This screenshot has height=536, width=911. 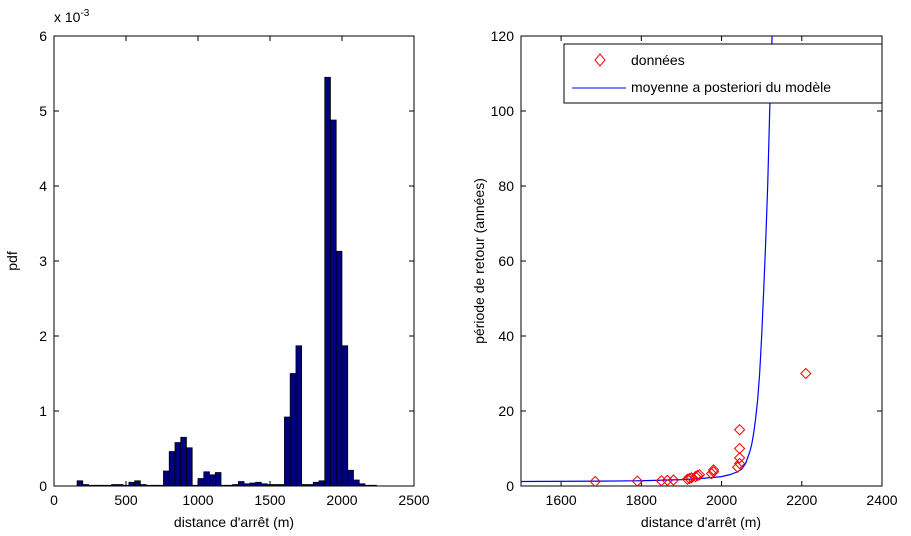 I want to click on return-period-xlabel: distance d'arrêt (m), so click(x=701, y=522).